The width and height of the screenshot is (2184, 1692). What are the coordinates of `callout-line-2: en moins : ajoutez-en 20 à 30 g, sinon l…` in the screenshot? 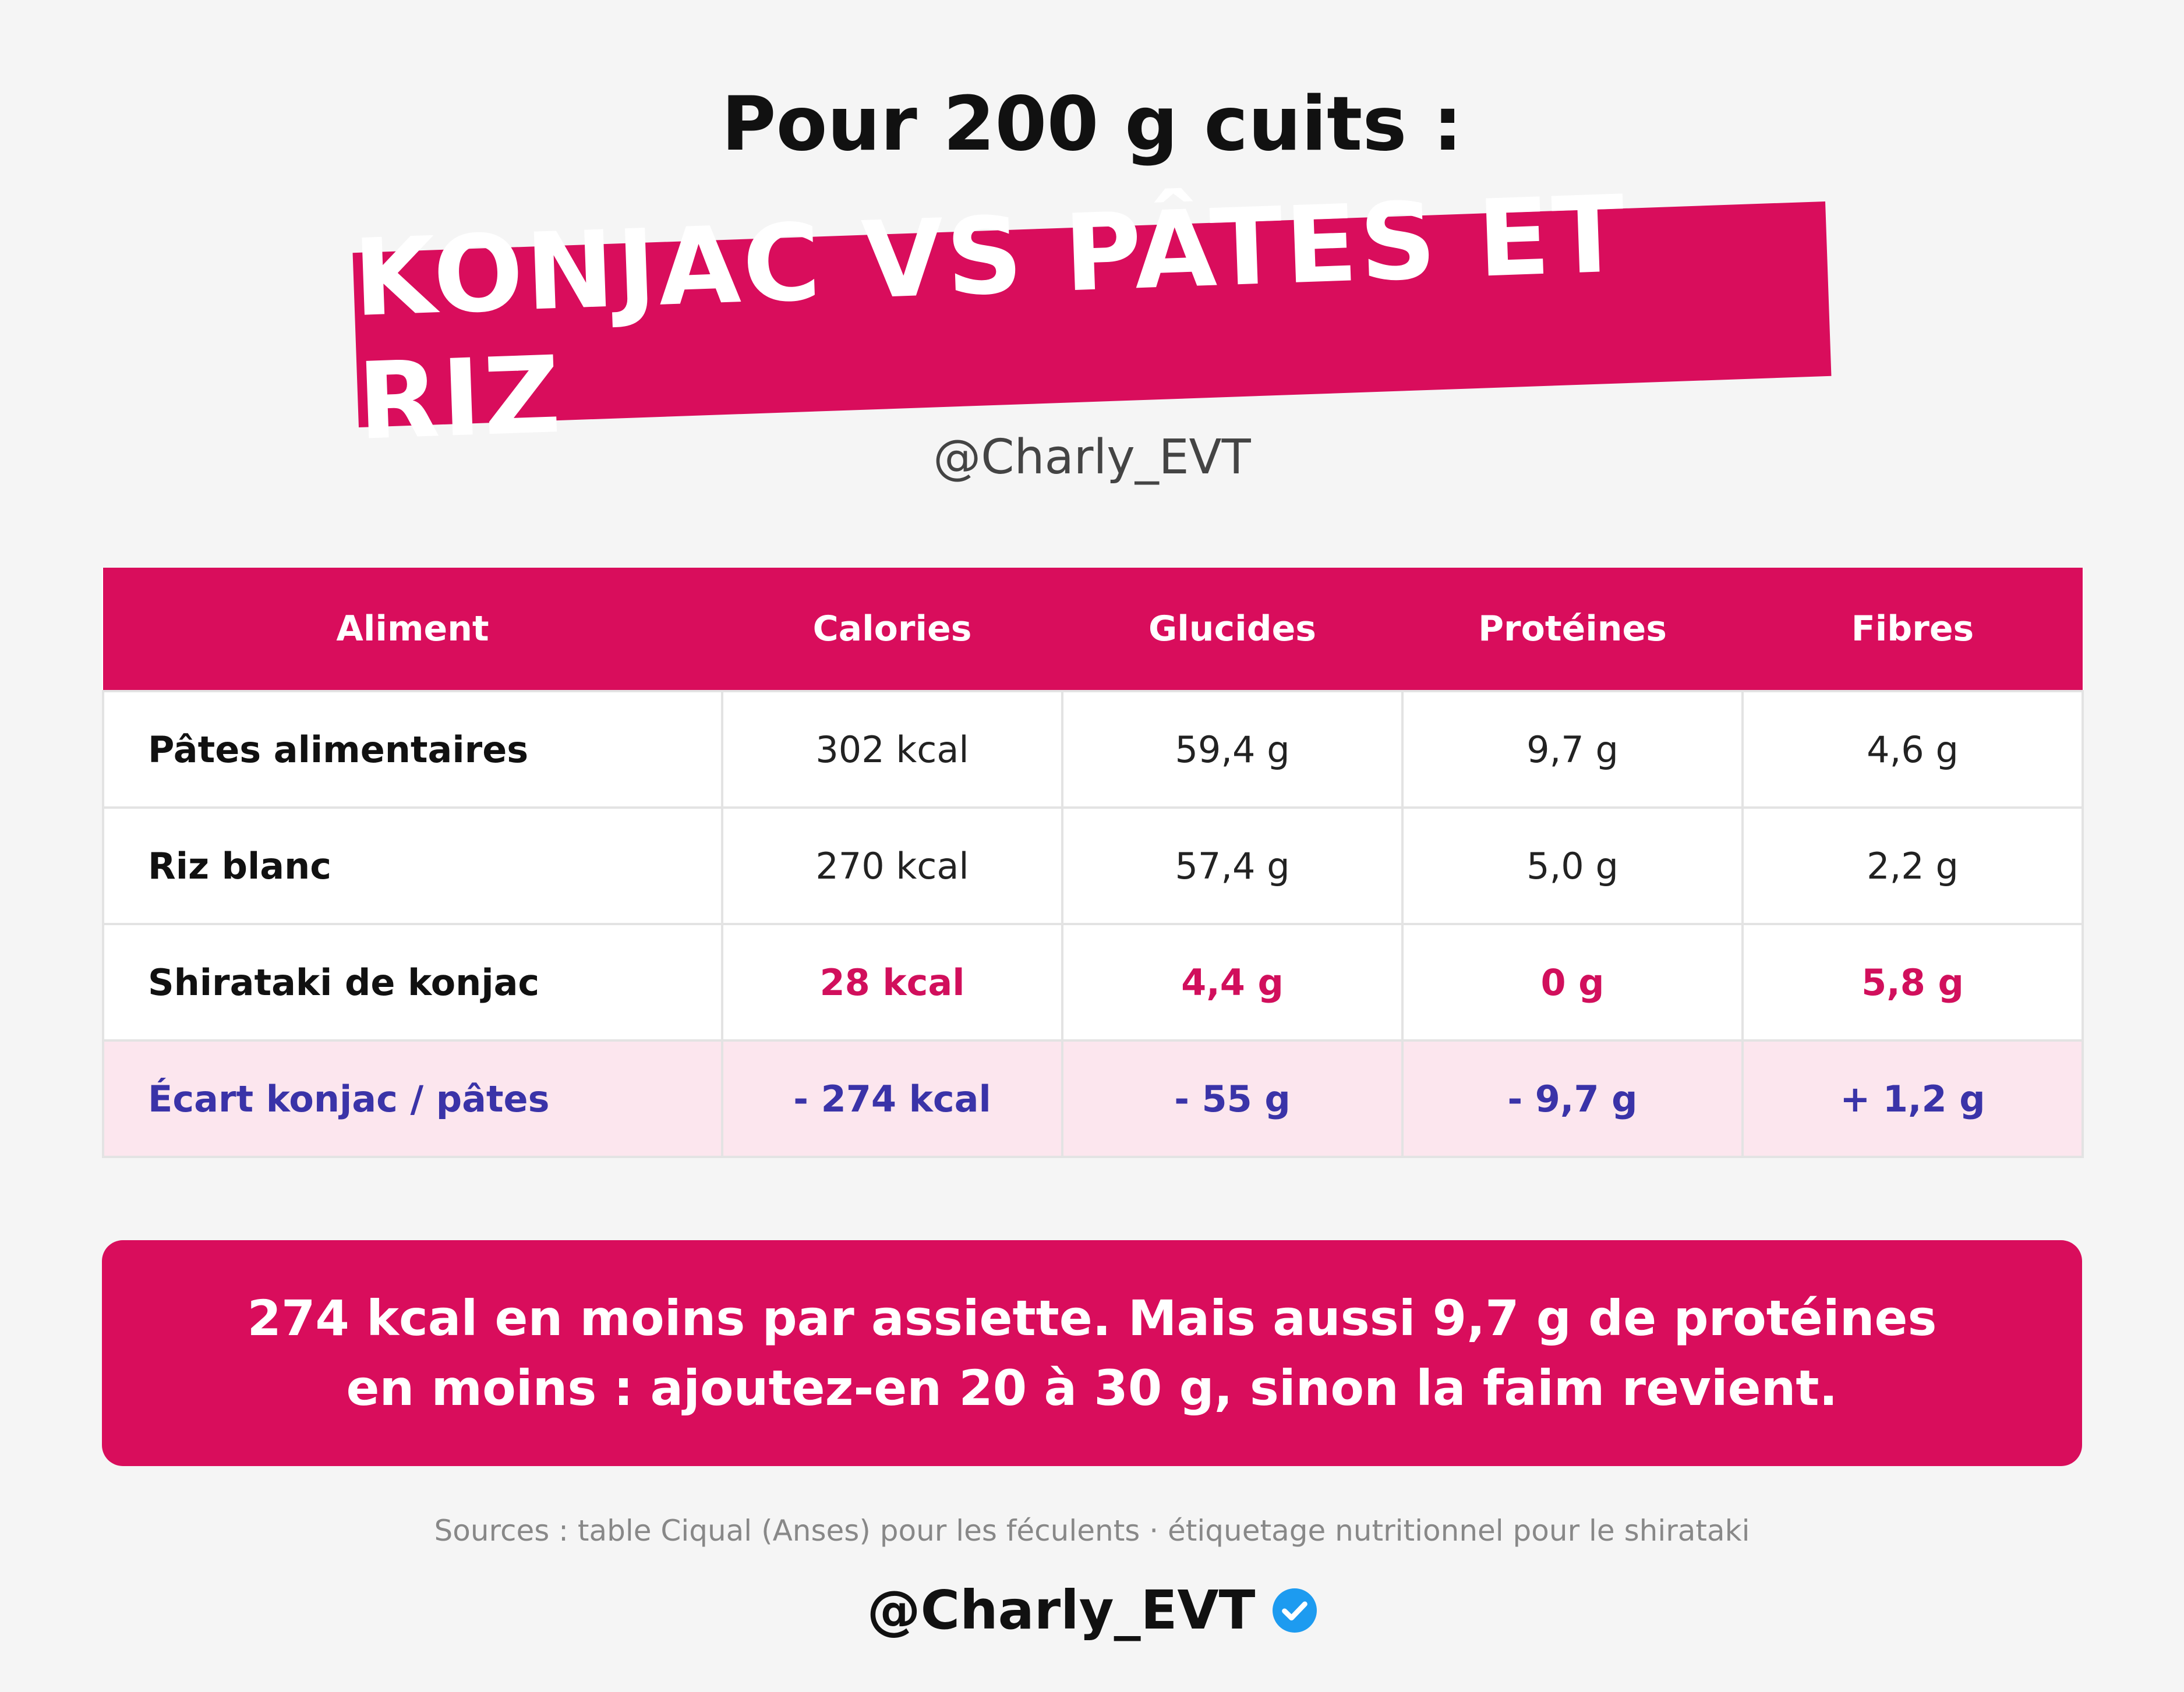 It's located at (1092, 1388).